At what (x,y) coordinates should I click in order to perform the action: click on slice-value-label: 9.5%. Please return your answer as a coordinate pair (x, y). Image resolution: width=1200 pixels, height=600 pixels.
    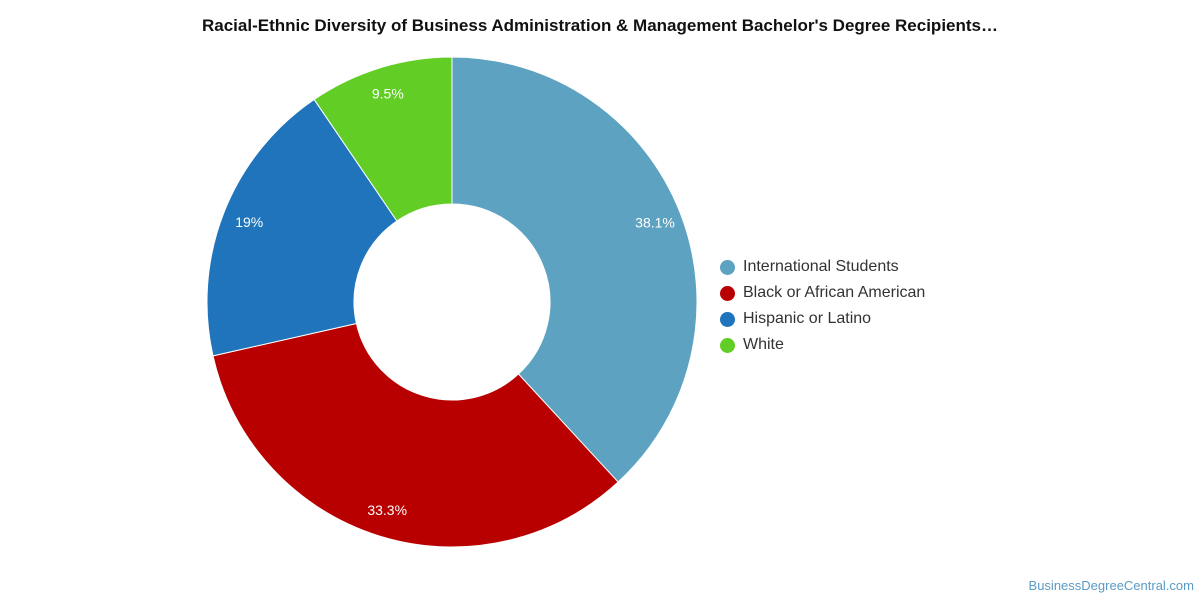
    Looking at the image, I should click on (388, 94).